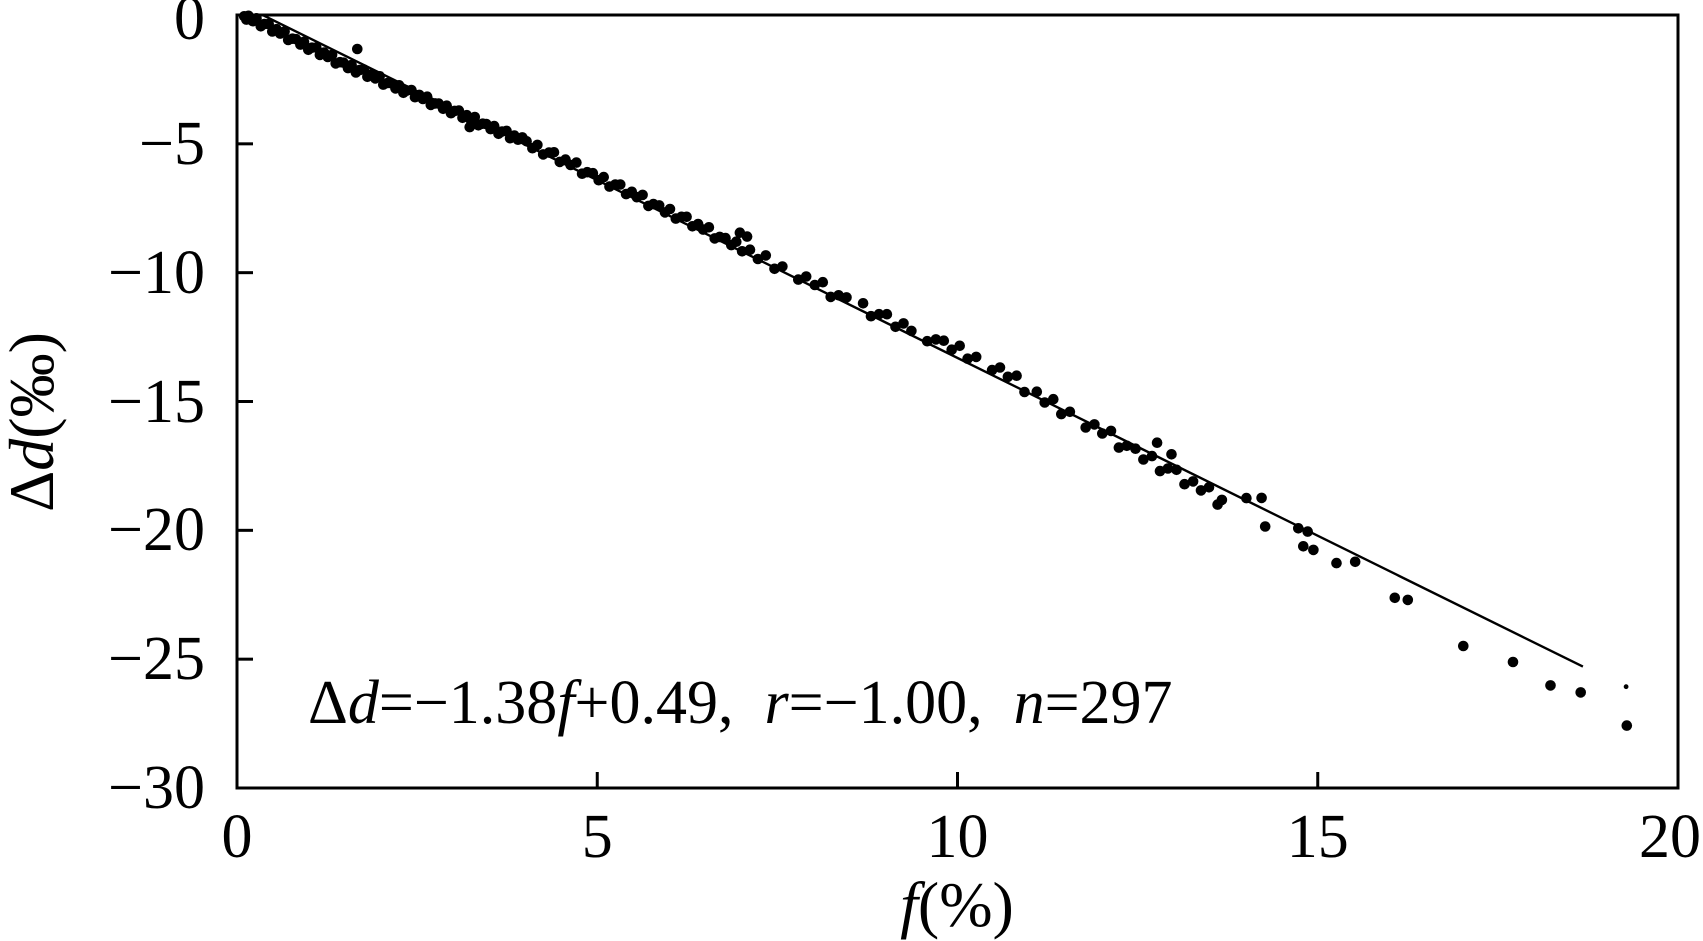 Image resolution: width=1703 pixels, height=941 pixels. Describe the element at coordinates (156, 530) in the screenshot. I see `y-tick-label: −20` at that location.